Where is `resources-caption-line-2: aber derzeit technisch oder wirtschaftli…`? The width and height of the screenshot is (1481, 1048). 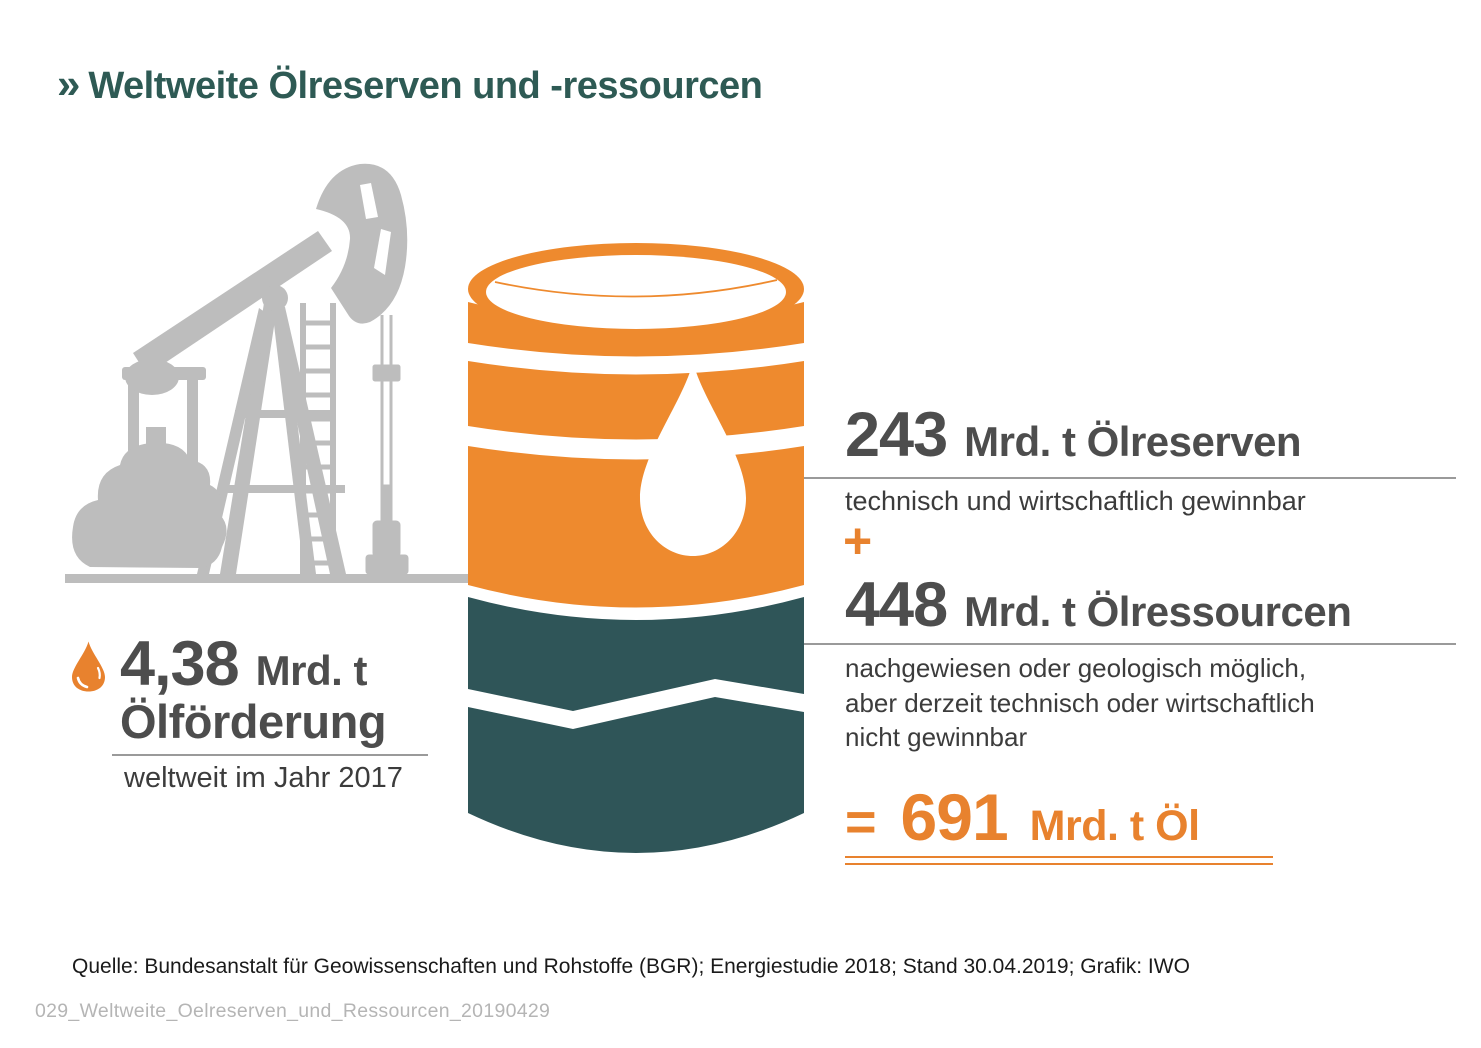 resources-caption-line-2: aber derzeit technisch oder wirtschaftli… is located at coordinates (1080, 702).